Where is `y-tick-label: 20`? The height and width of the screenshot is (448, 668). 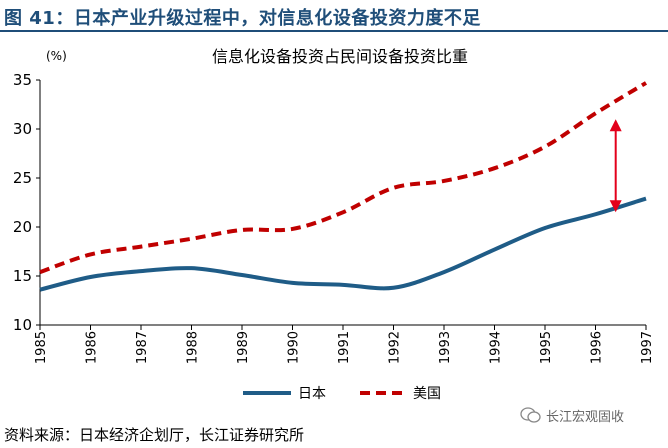 y-tick-label: 20 is located at coordinates (22, 227).